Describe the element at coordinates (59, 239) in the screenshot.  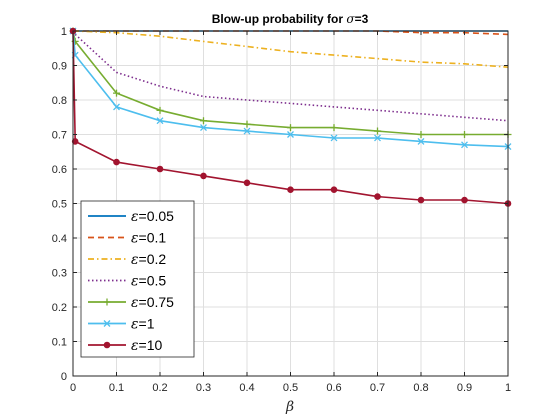
I see `y-tick-label: 0.4` at that location.